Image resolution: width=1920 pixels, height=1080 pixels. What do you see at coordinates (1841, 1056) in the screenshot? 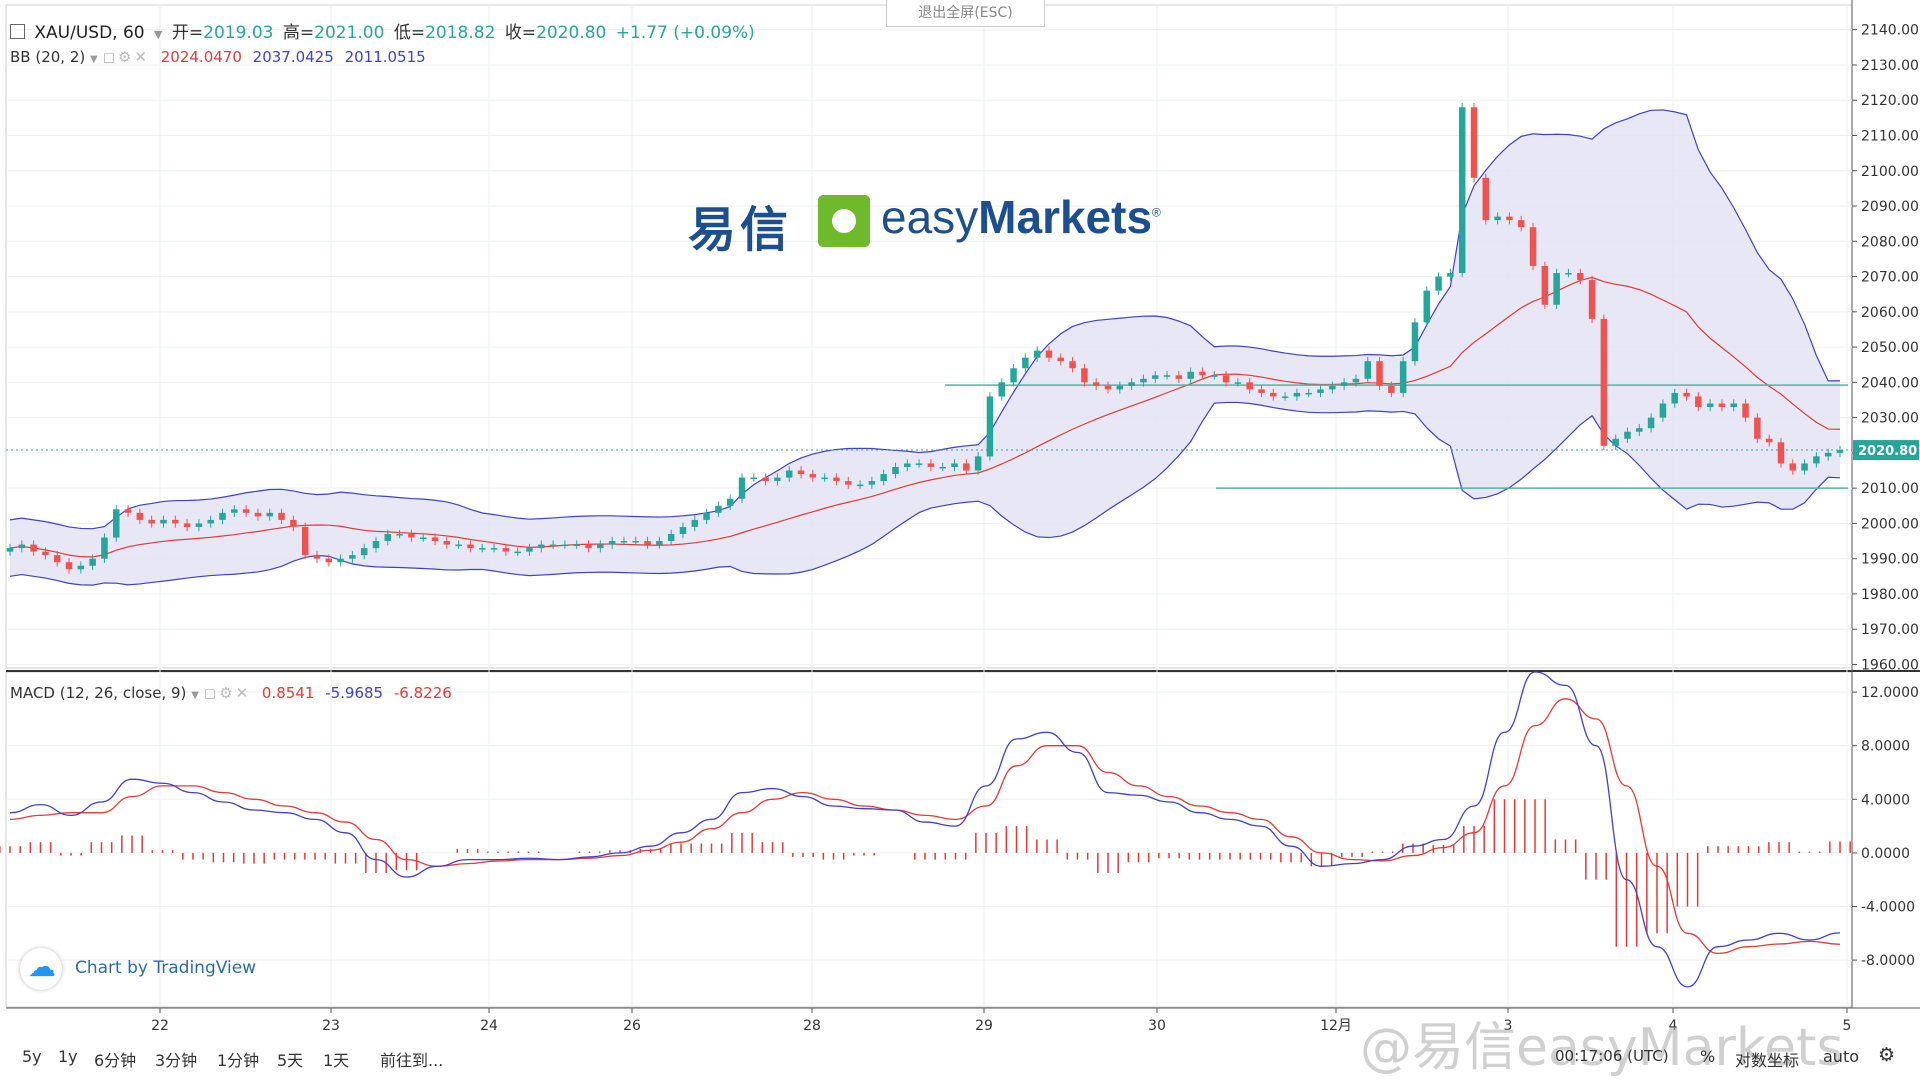
I see `auto-scale-button: auto` at bounding box center [1841, 1056].